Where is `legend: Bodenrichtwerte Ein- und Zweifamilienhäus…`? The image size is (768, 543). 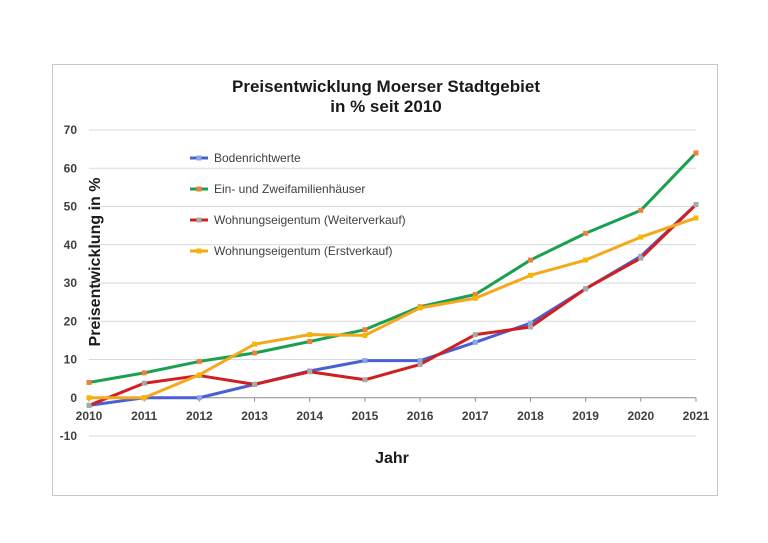
legend: Bodenrichtwerte Ein- und Zweifamilienhäus… is located at coordinates (298, 204).